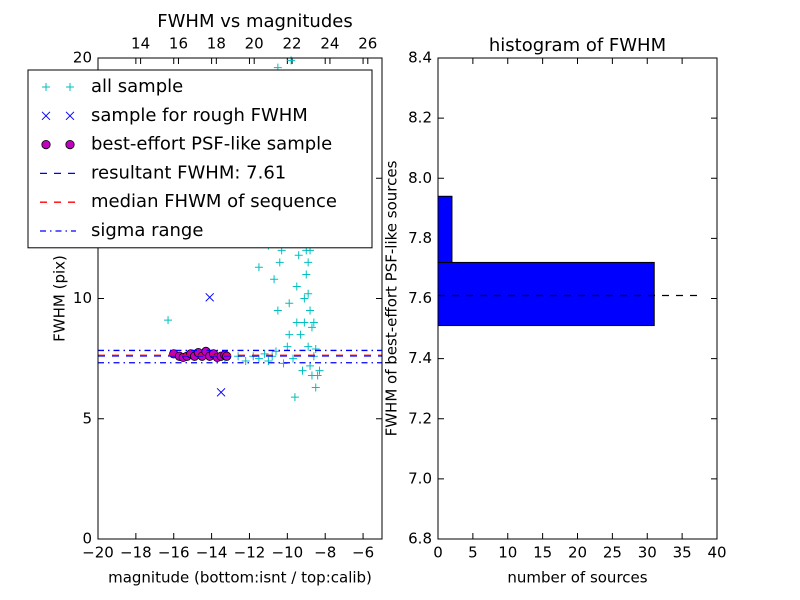 This screenshot has height=600, width=800. What do you see at coordinates (392, 298) in the screenshot?
I see `y-axis-label: FWHM of best-effort PSF-like sources` at bounding box center [392, 298].